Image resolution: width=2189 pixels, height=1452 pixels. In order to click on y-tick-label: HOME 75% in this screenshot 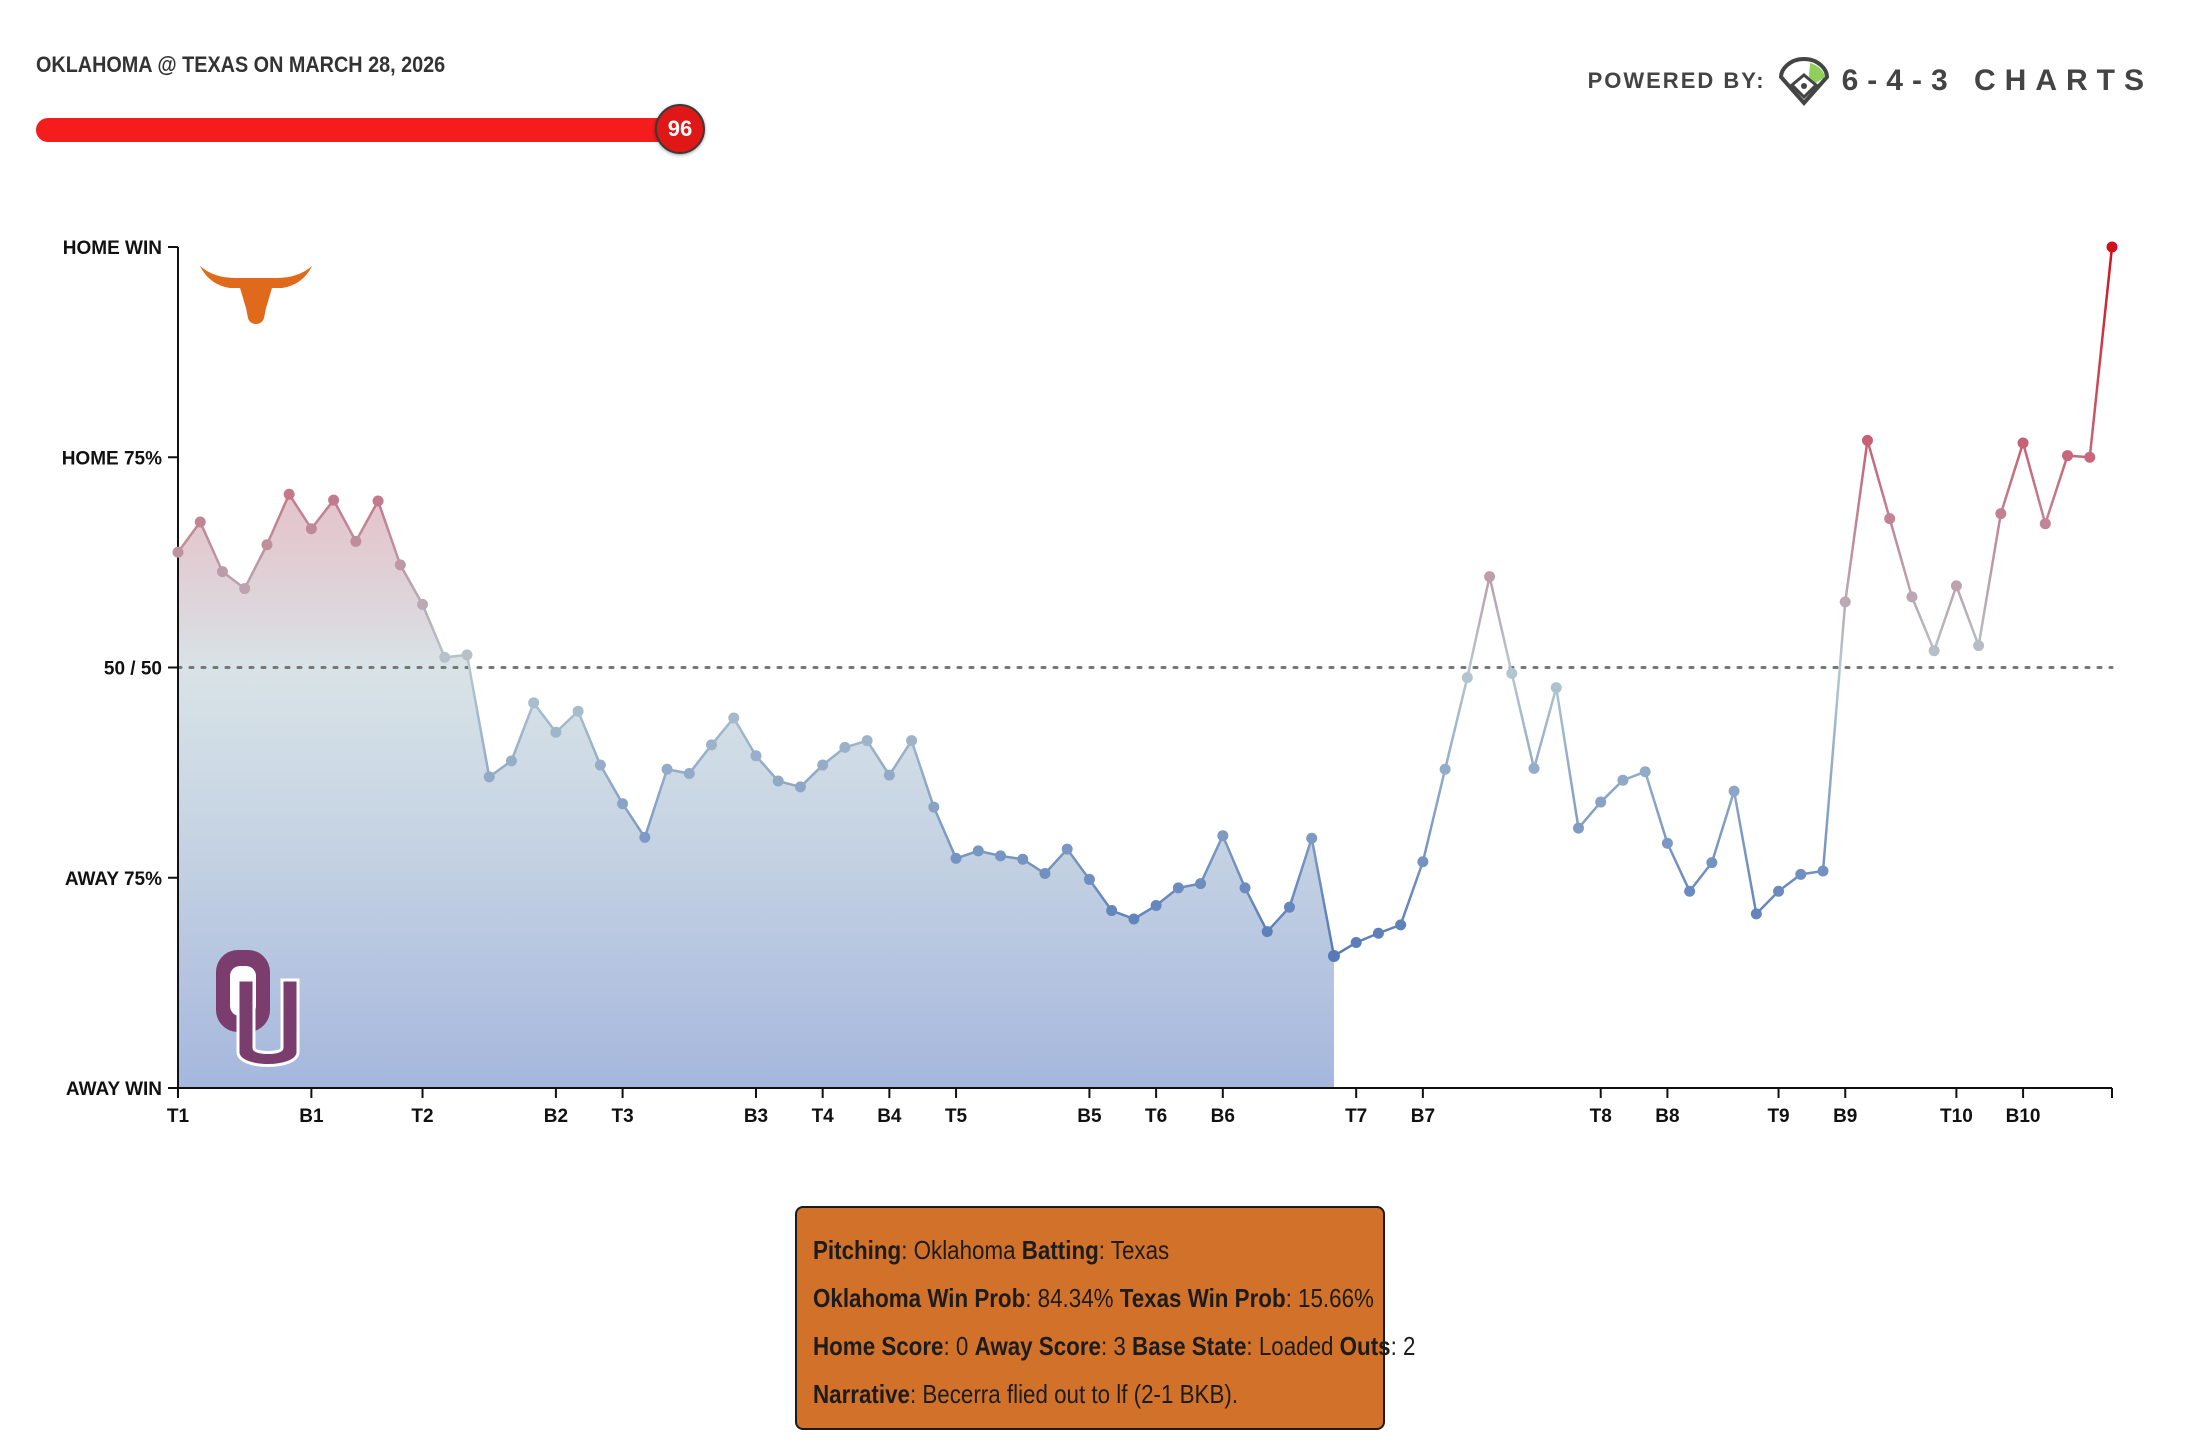, I will do `click(112, 458)`.